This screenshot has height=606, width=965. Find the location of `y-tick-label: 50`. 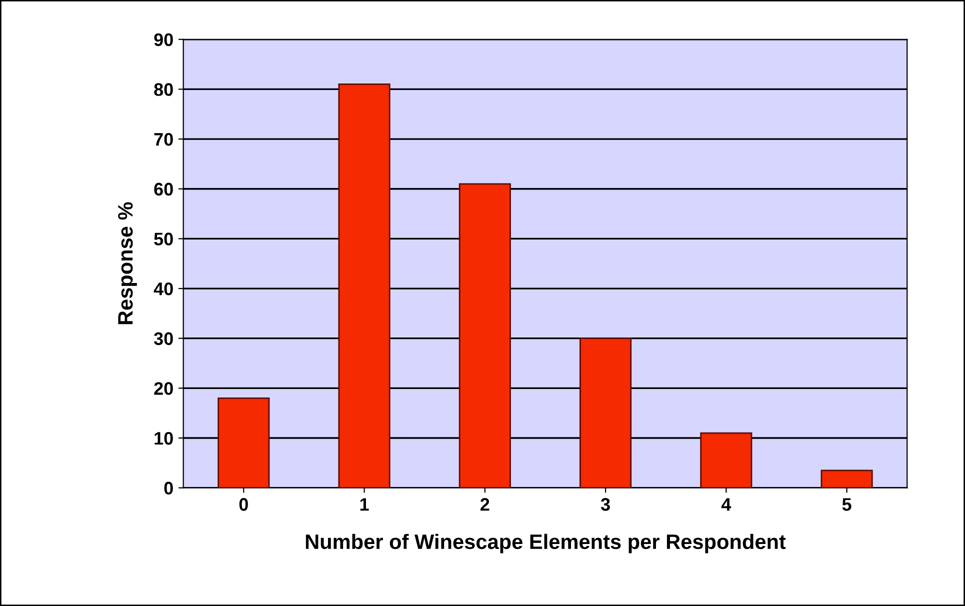

y-tick-label: 50 is located at coordinates (163, 239).